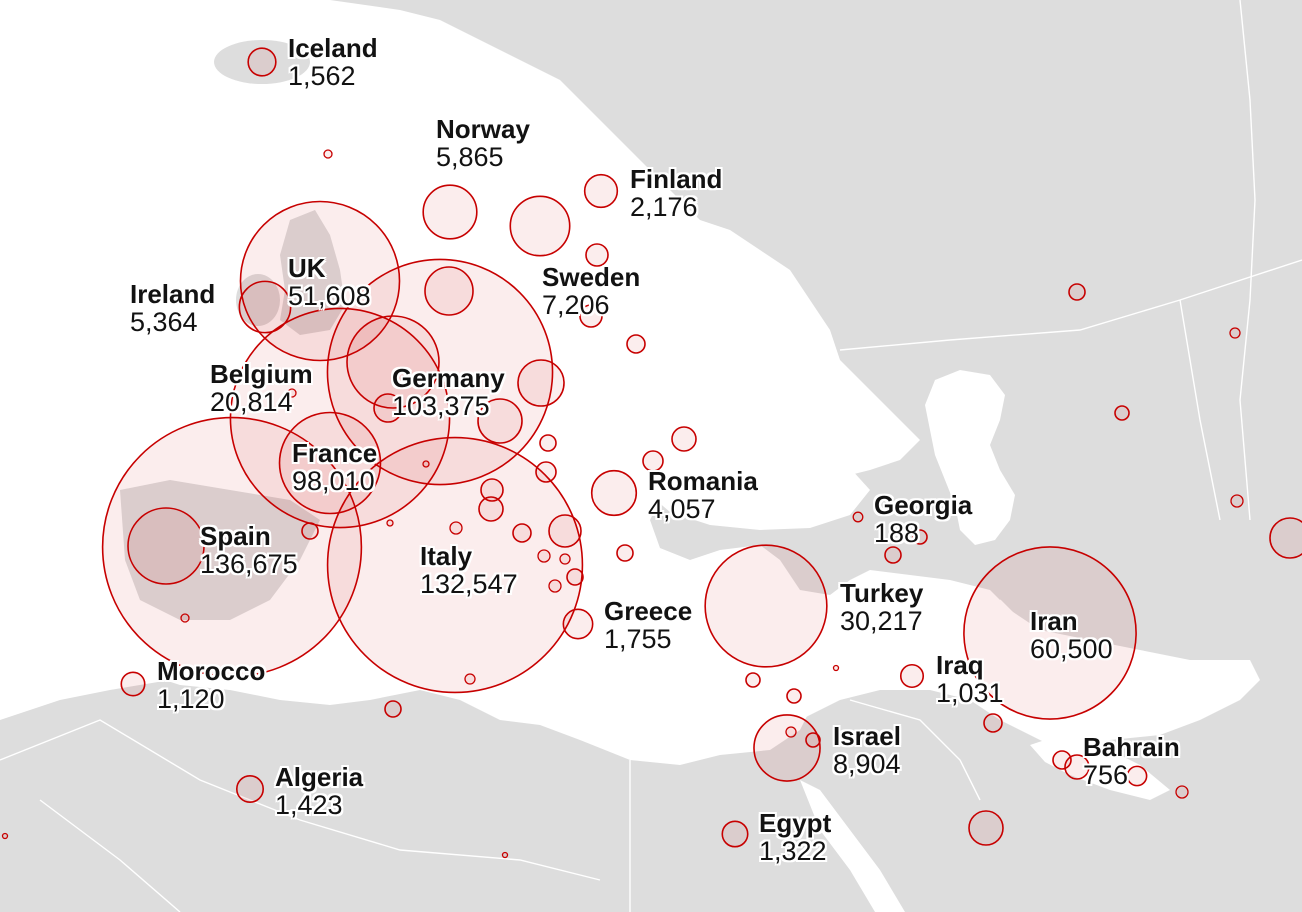 This screenshot has width=1302, height=912. I want to click on case-count: 1,120, so click(191, 699).